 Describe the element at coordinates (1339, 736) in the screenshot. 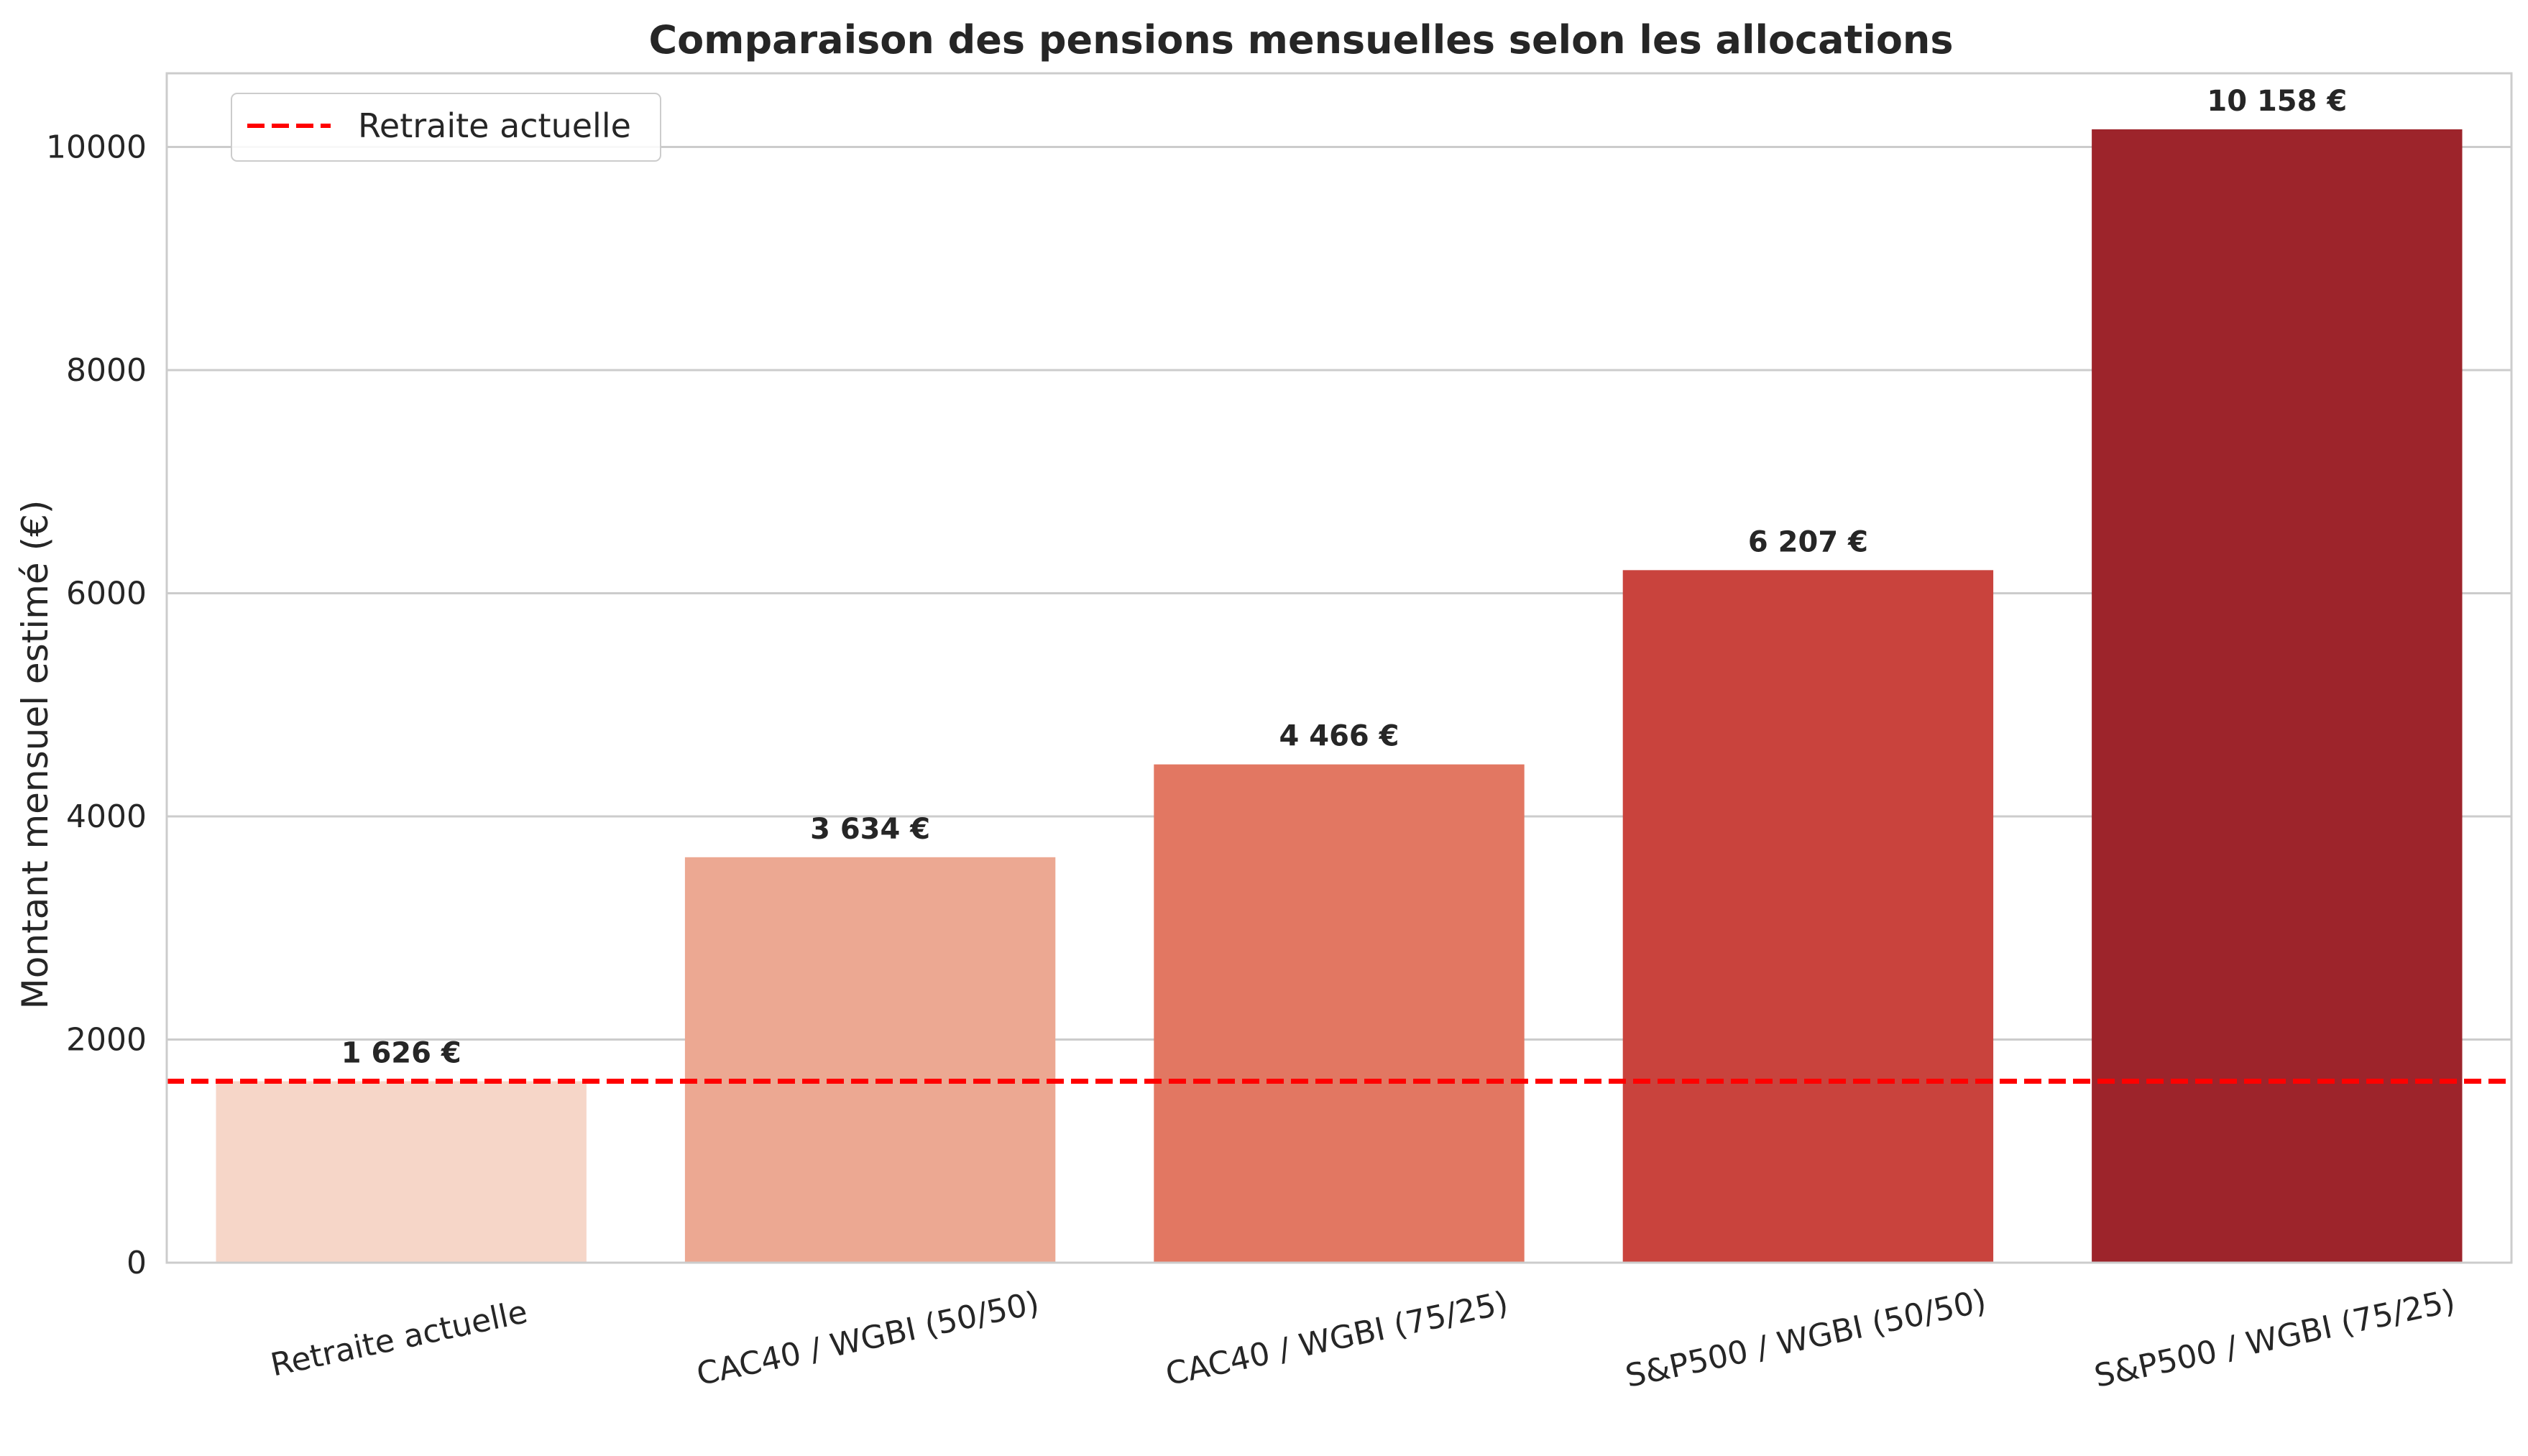

I see `data-label: 4 466 €` at that location.